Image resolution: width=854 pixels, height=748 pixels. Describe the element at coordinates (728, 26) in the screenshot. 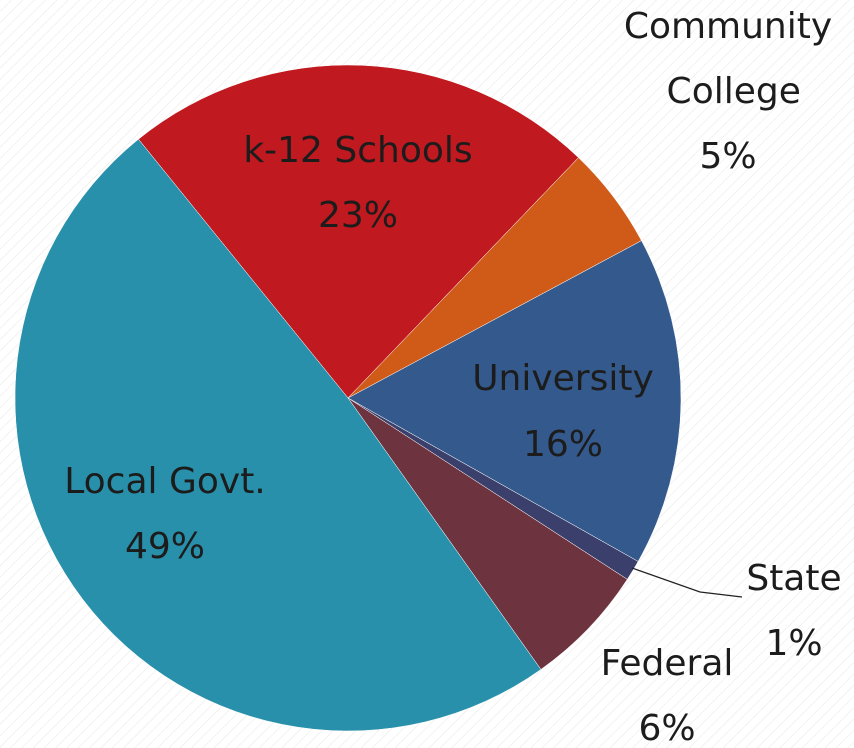

I see `label-line: Community` at that location.